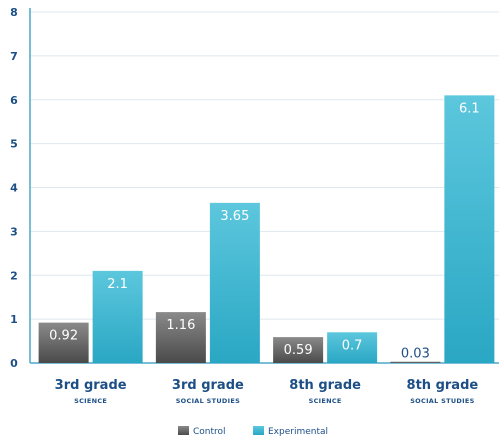  What do you see at coordinates (63, 336) in the screenshot?
I see `data-label-control-0: 0.92` at bounding box center [63, 336].